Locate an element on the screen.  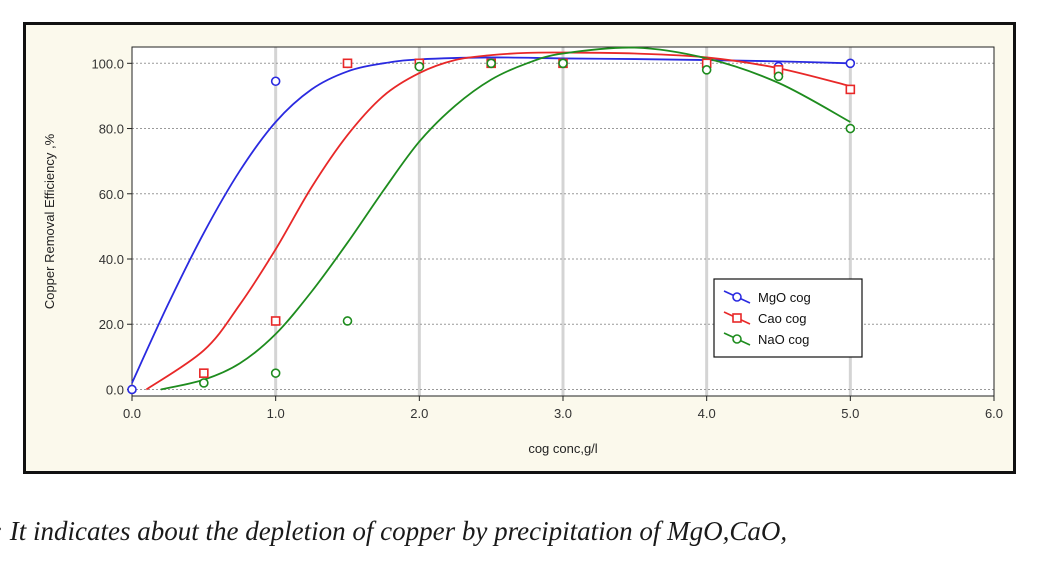
y-tick-label: 0.0 is located at coordinates (115, 389).